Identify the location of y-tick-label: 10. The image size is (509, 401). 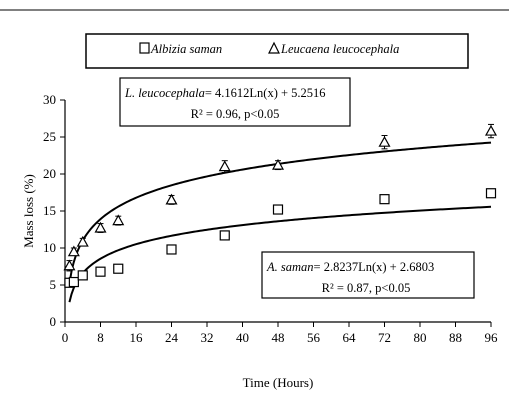
(49, 247).